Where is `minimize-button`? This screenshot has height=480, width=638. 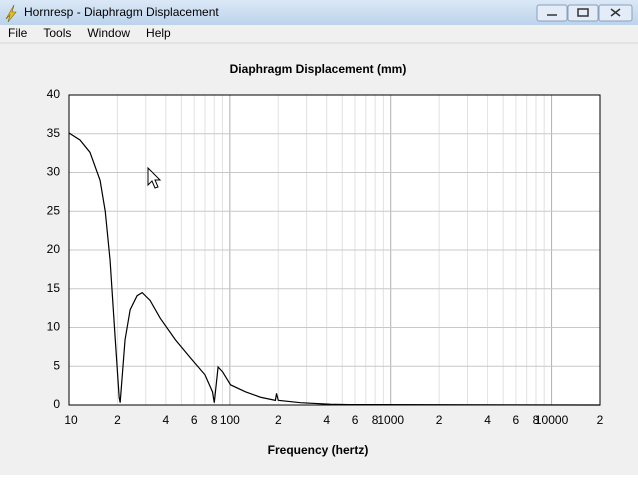 minimize-button is located at coordinates (552, 13).